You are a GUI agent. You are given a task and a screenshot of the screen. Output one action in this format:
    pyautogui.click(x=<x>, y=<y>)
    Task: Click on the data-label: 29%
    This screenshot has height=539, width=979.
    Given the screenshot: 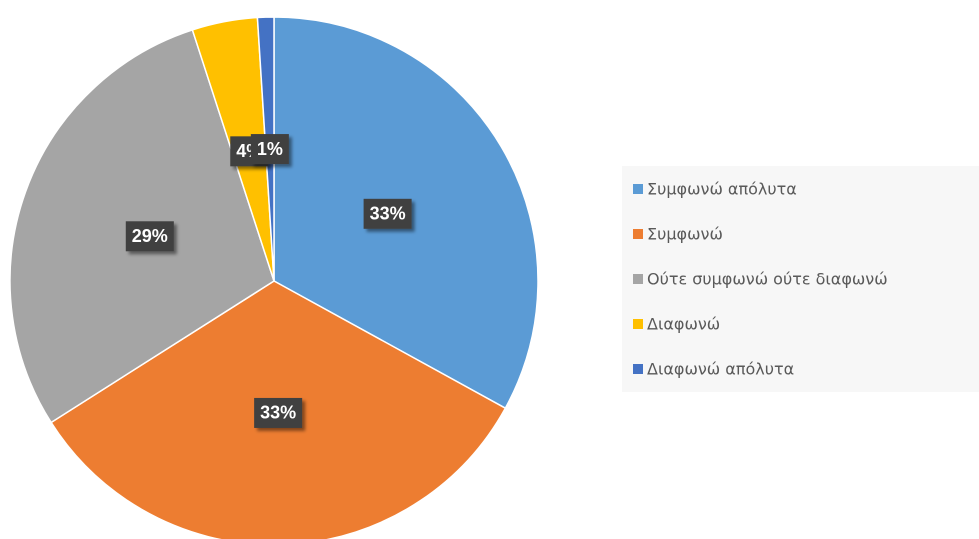 What is the action you would take?
    pyautogui.click(x=149, y=236)
    